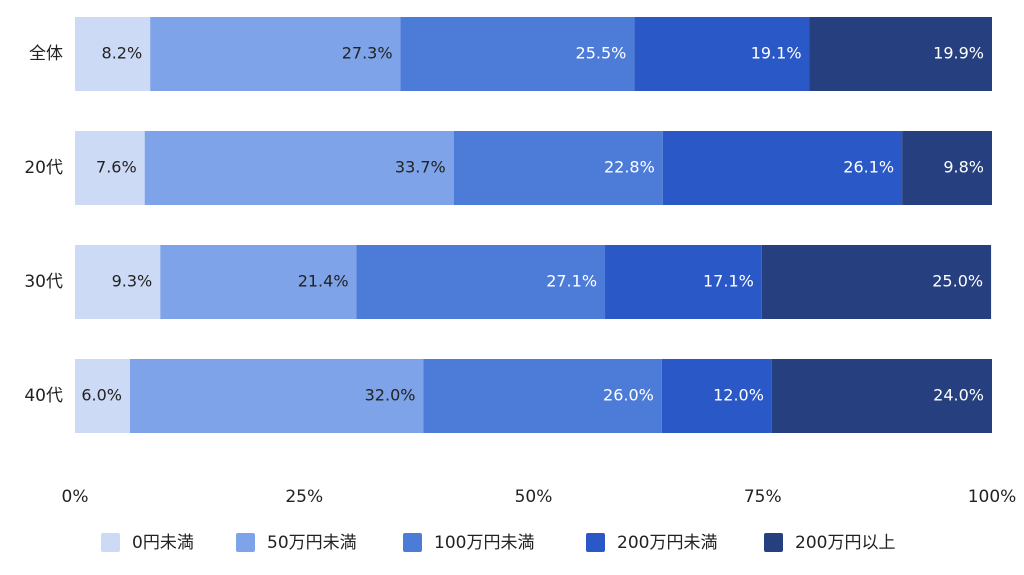  Describe the element at coordinates (534, 497) in the screenshot. I see `x-tick-label: 50%` at that location.